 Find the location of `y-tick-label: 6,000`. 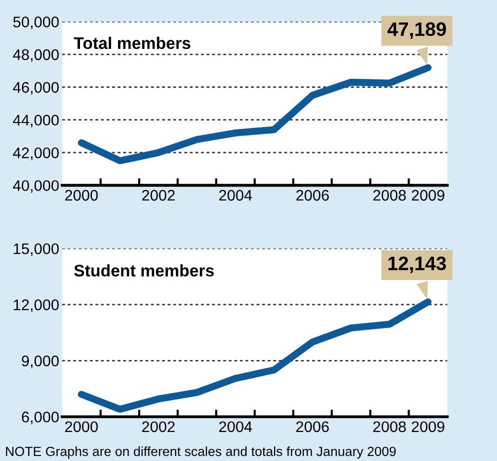

y-tick-label: 6,000 is located at coordinates (40, 418).